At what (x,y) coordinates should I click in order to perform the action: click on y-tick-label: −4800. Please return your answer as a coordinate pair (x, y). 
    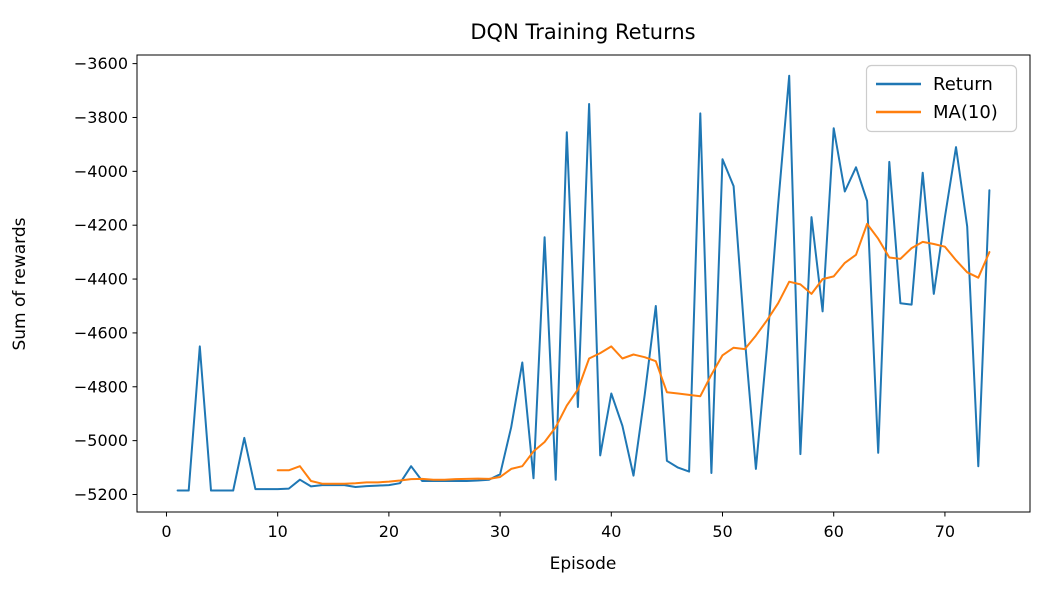
    Looking at the image, I should click on (101, 386).